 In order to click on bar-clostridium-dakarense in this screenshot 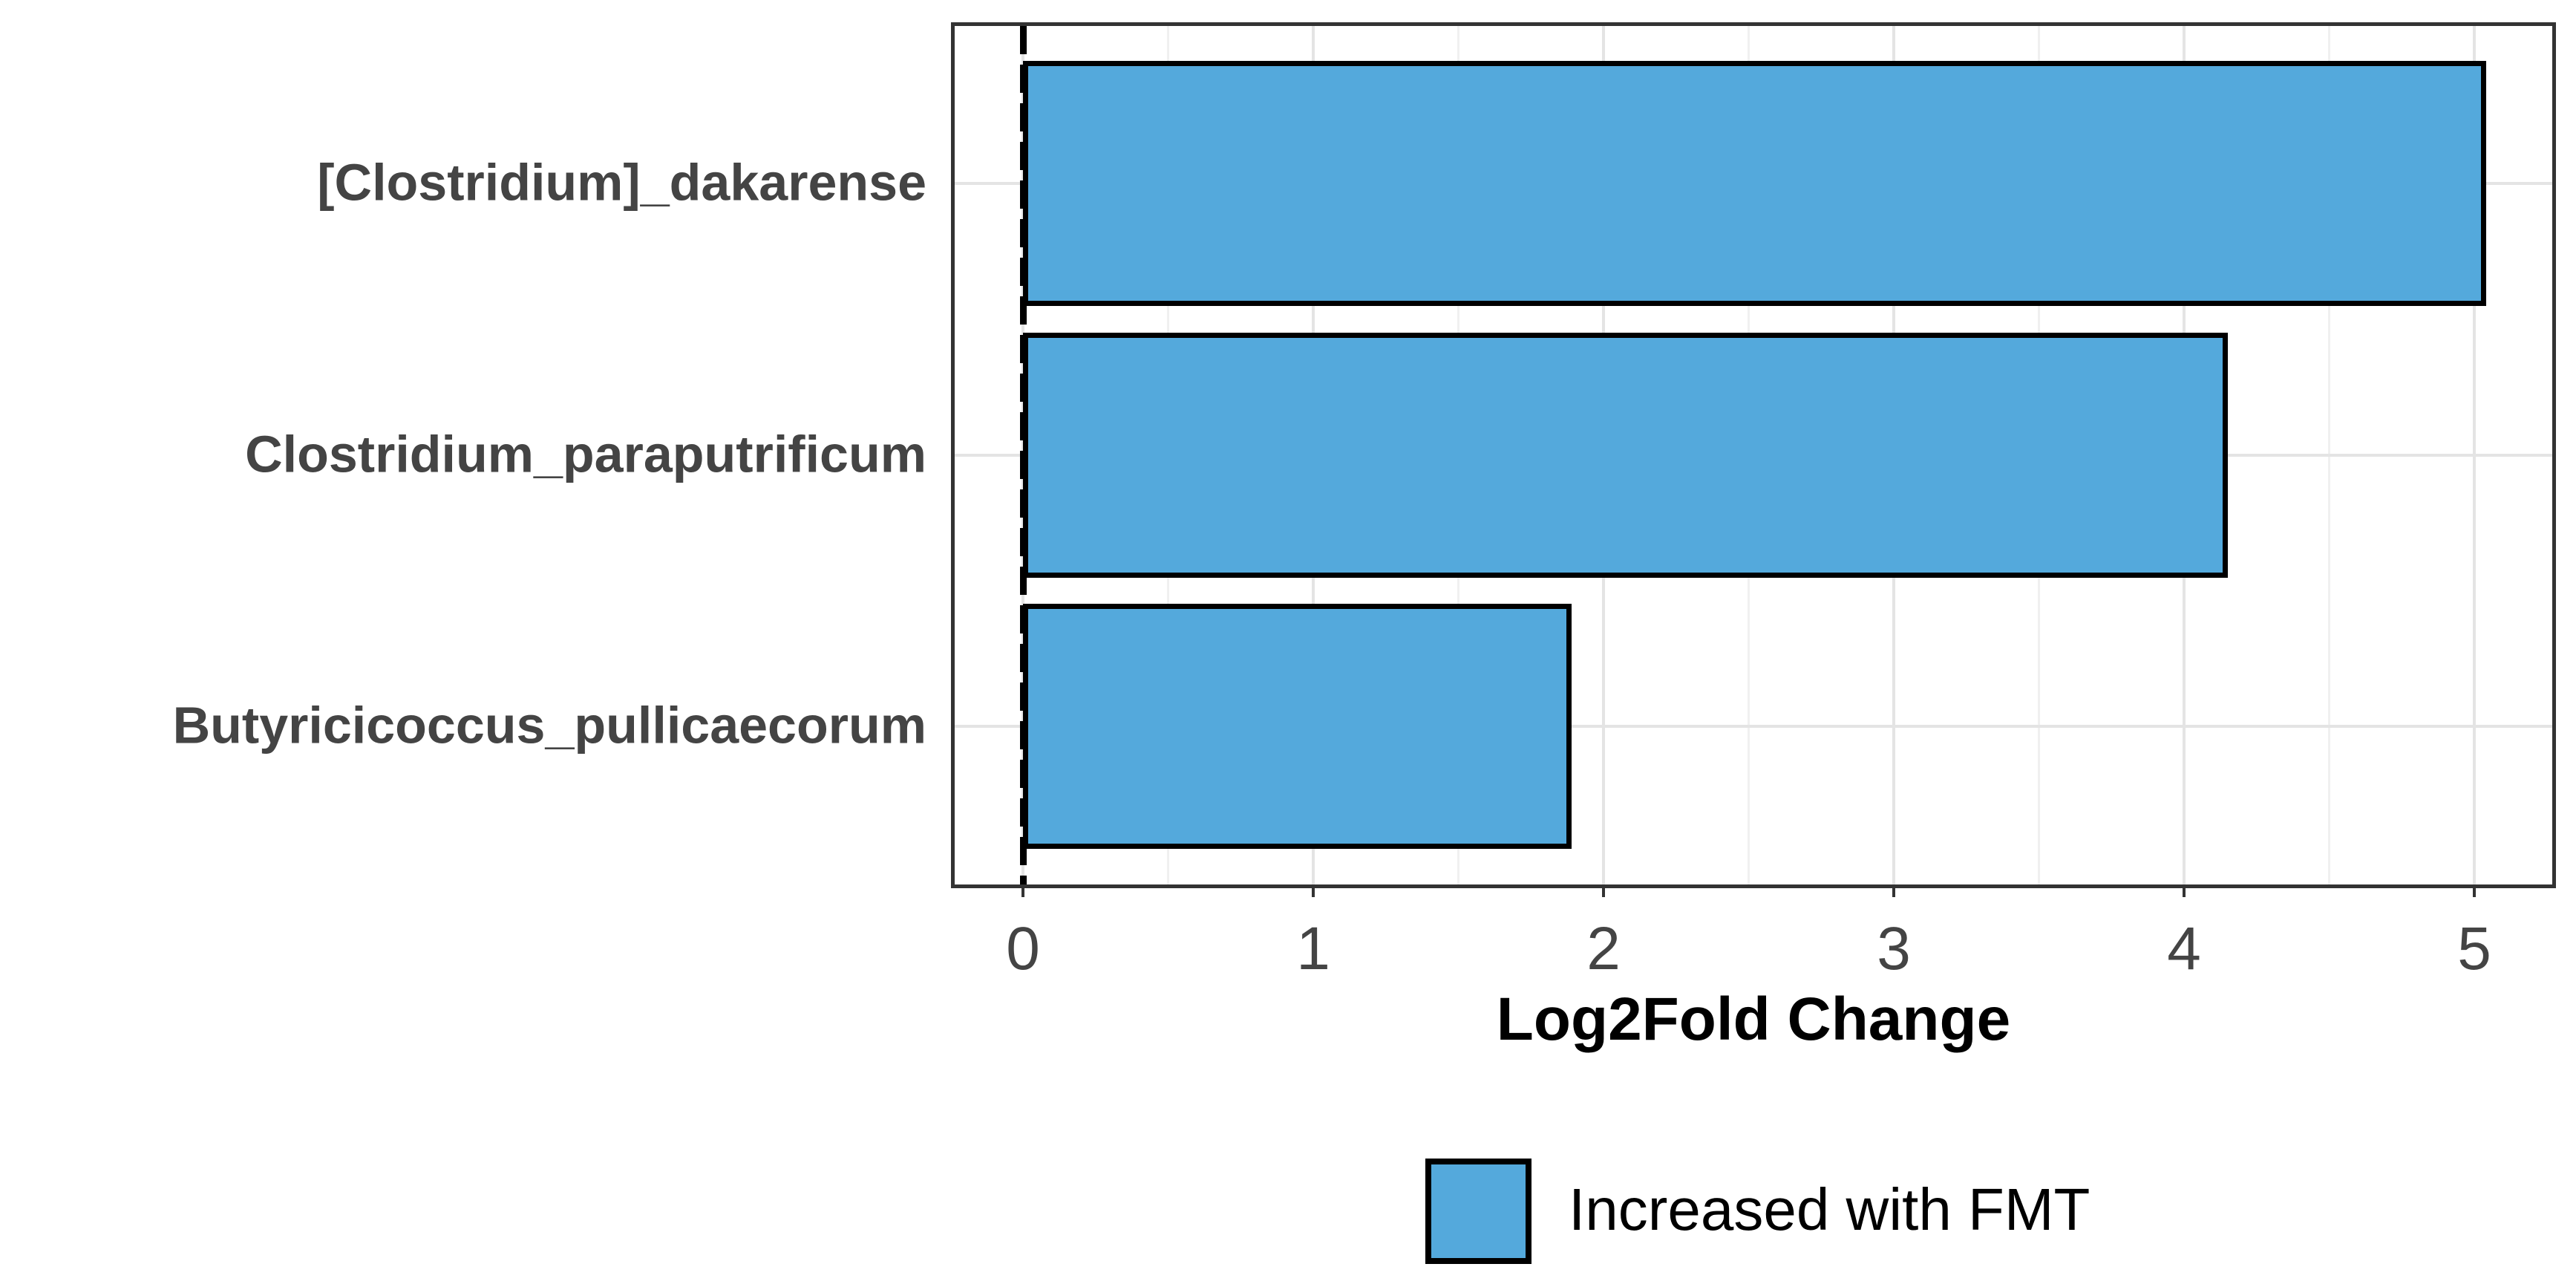, I will do `click(1754, 183)`.